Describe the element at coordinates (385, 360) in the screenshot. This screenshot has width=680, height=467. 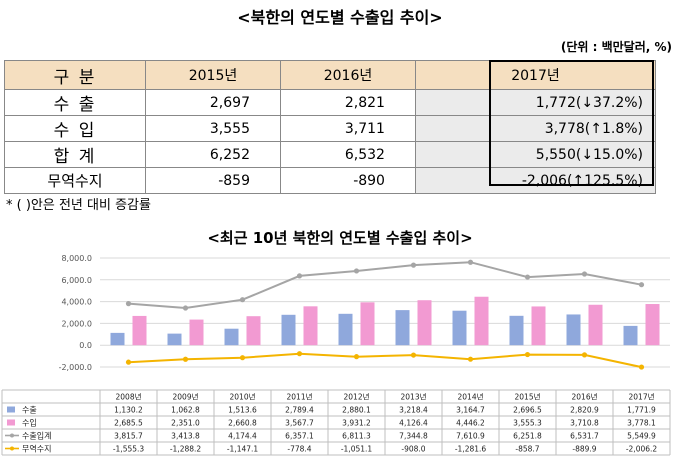
I see `series-line` at that location.